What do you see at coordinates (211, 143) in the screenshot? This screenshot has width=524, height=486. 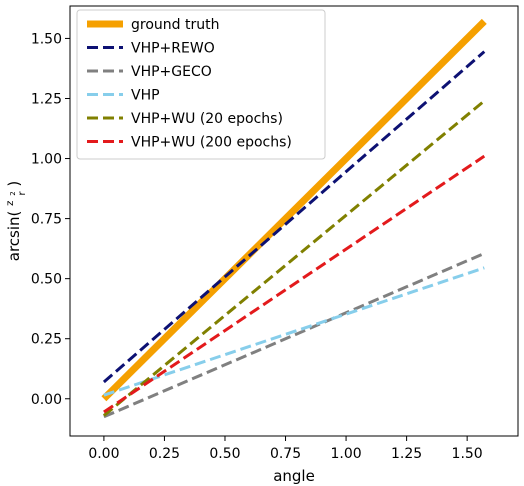 I see `legend-label: VHP+WU (200 epochs)` at bounding box center [211, 143].